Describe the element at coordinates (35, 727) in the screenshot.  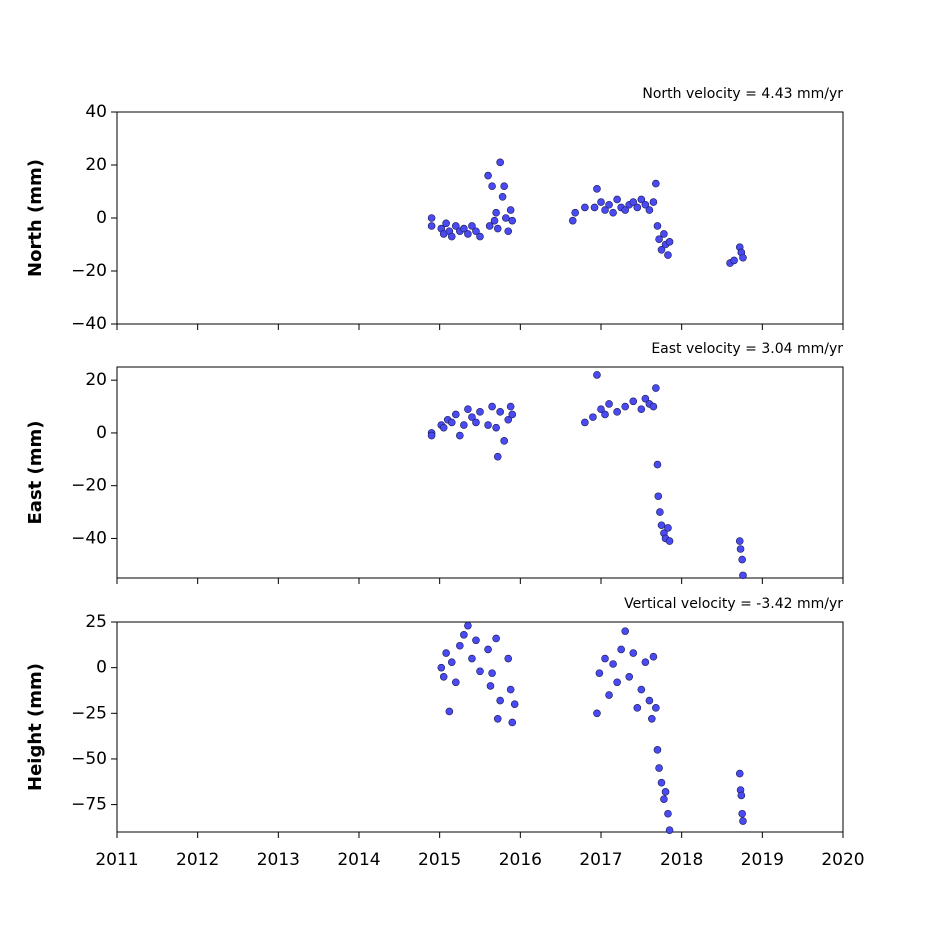
I see `y-axis-label: Height (mm)` at that location.